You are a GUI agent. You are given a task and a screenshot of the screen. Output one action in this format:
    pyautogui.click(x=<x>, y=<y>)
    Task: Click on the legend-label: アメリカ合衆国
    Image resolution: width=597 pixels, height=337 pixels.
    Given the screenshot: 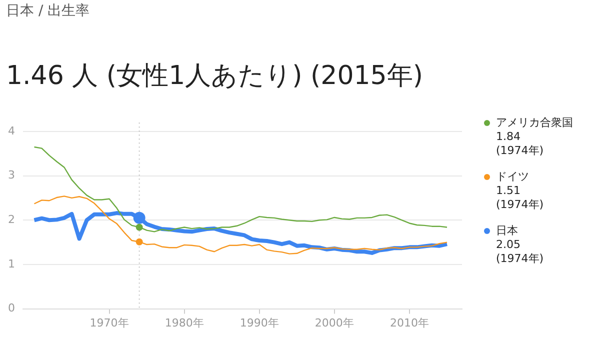 What is the action you would take?
    pyautogui.click(x=534, y=123)
    